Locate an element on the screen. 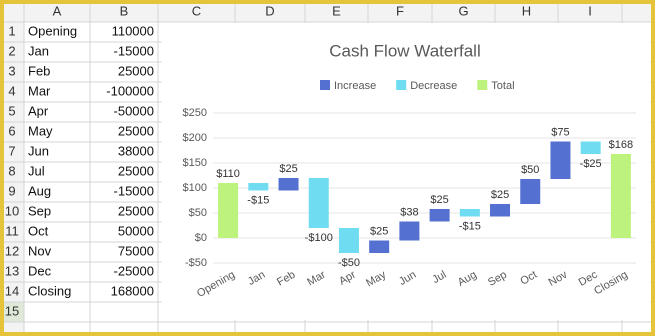 Image resolution: width=655 pixels, height=336 pixels. row-header: 7 is located at coordinates (11, 150).